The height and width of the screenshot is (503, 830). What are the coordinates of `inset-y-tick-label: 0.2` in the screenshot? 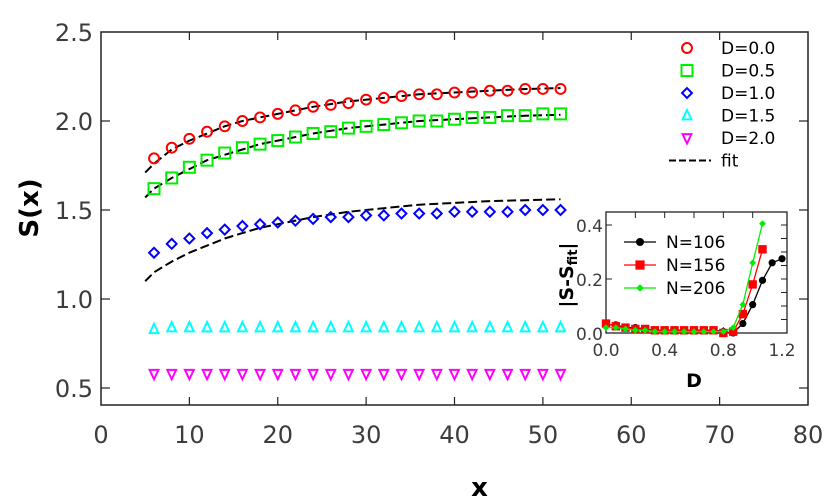 It's located at (589, 281).